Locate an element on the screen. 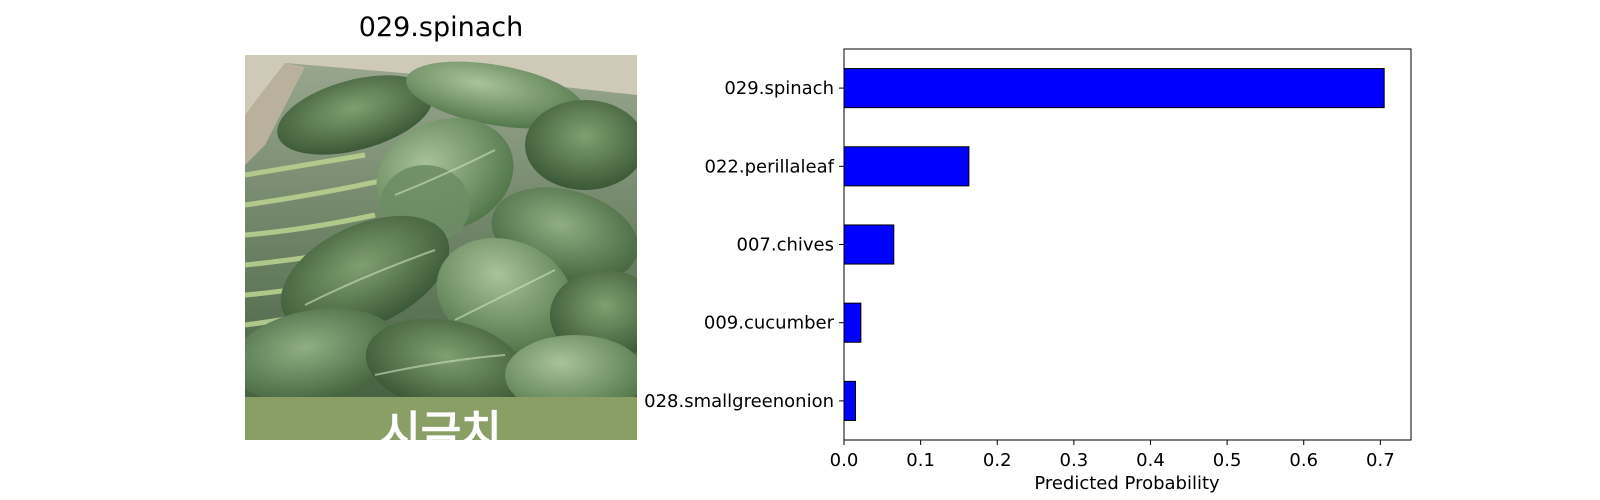  x-axis-label: Predicted Probability is located at coordinates (1127, 483).